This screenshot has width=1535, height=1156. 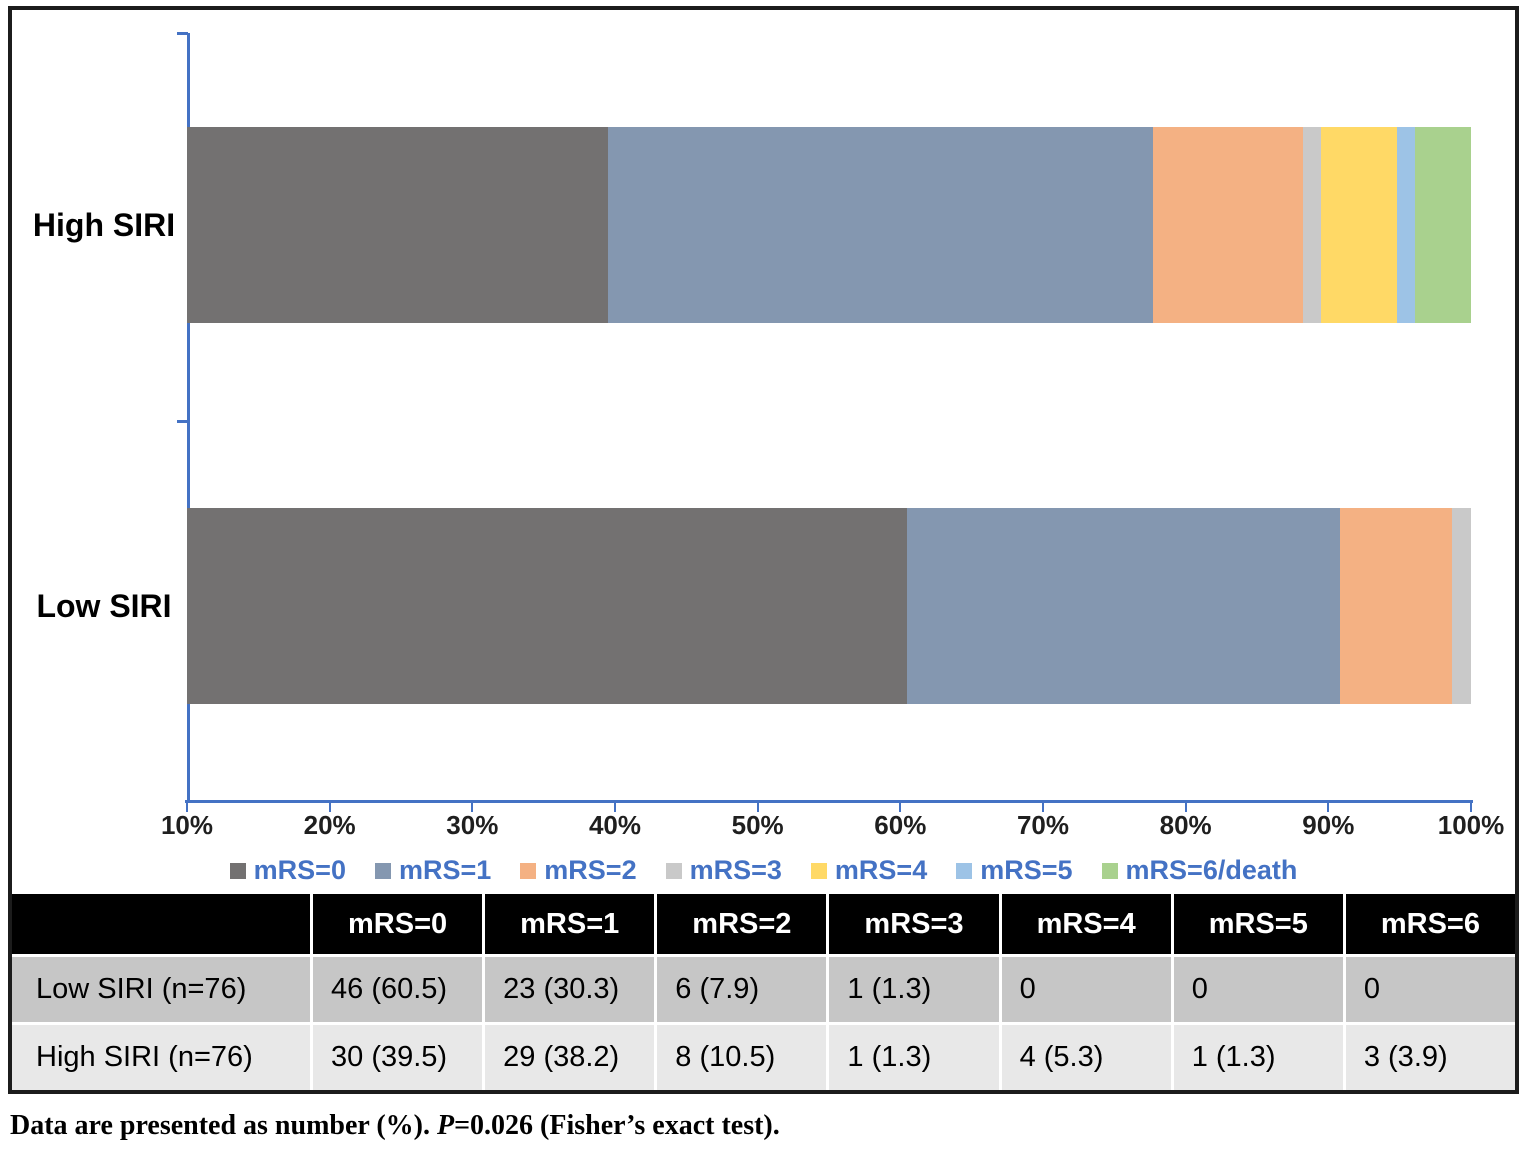 I want to click on legend-label: mRS=3, so click(x=735, y=870).